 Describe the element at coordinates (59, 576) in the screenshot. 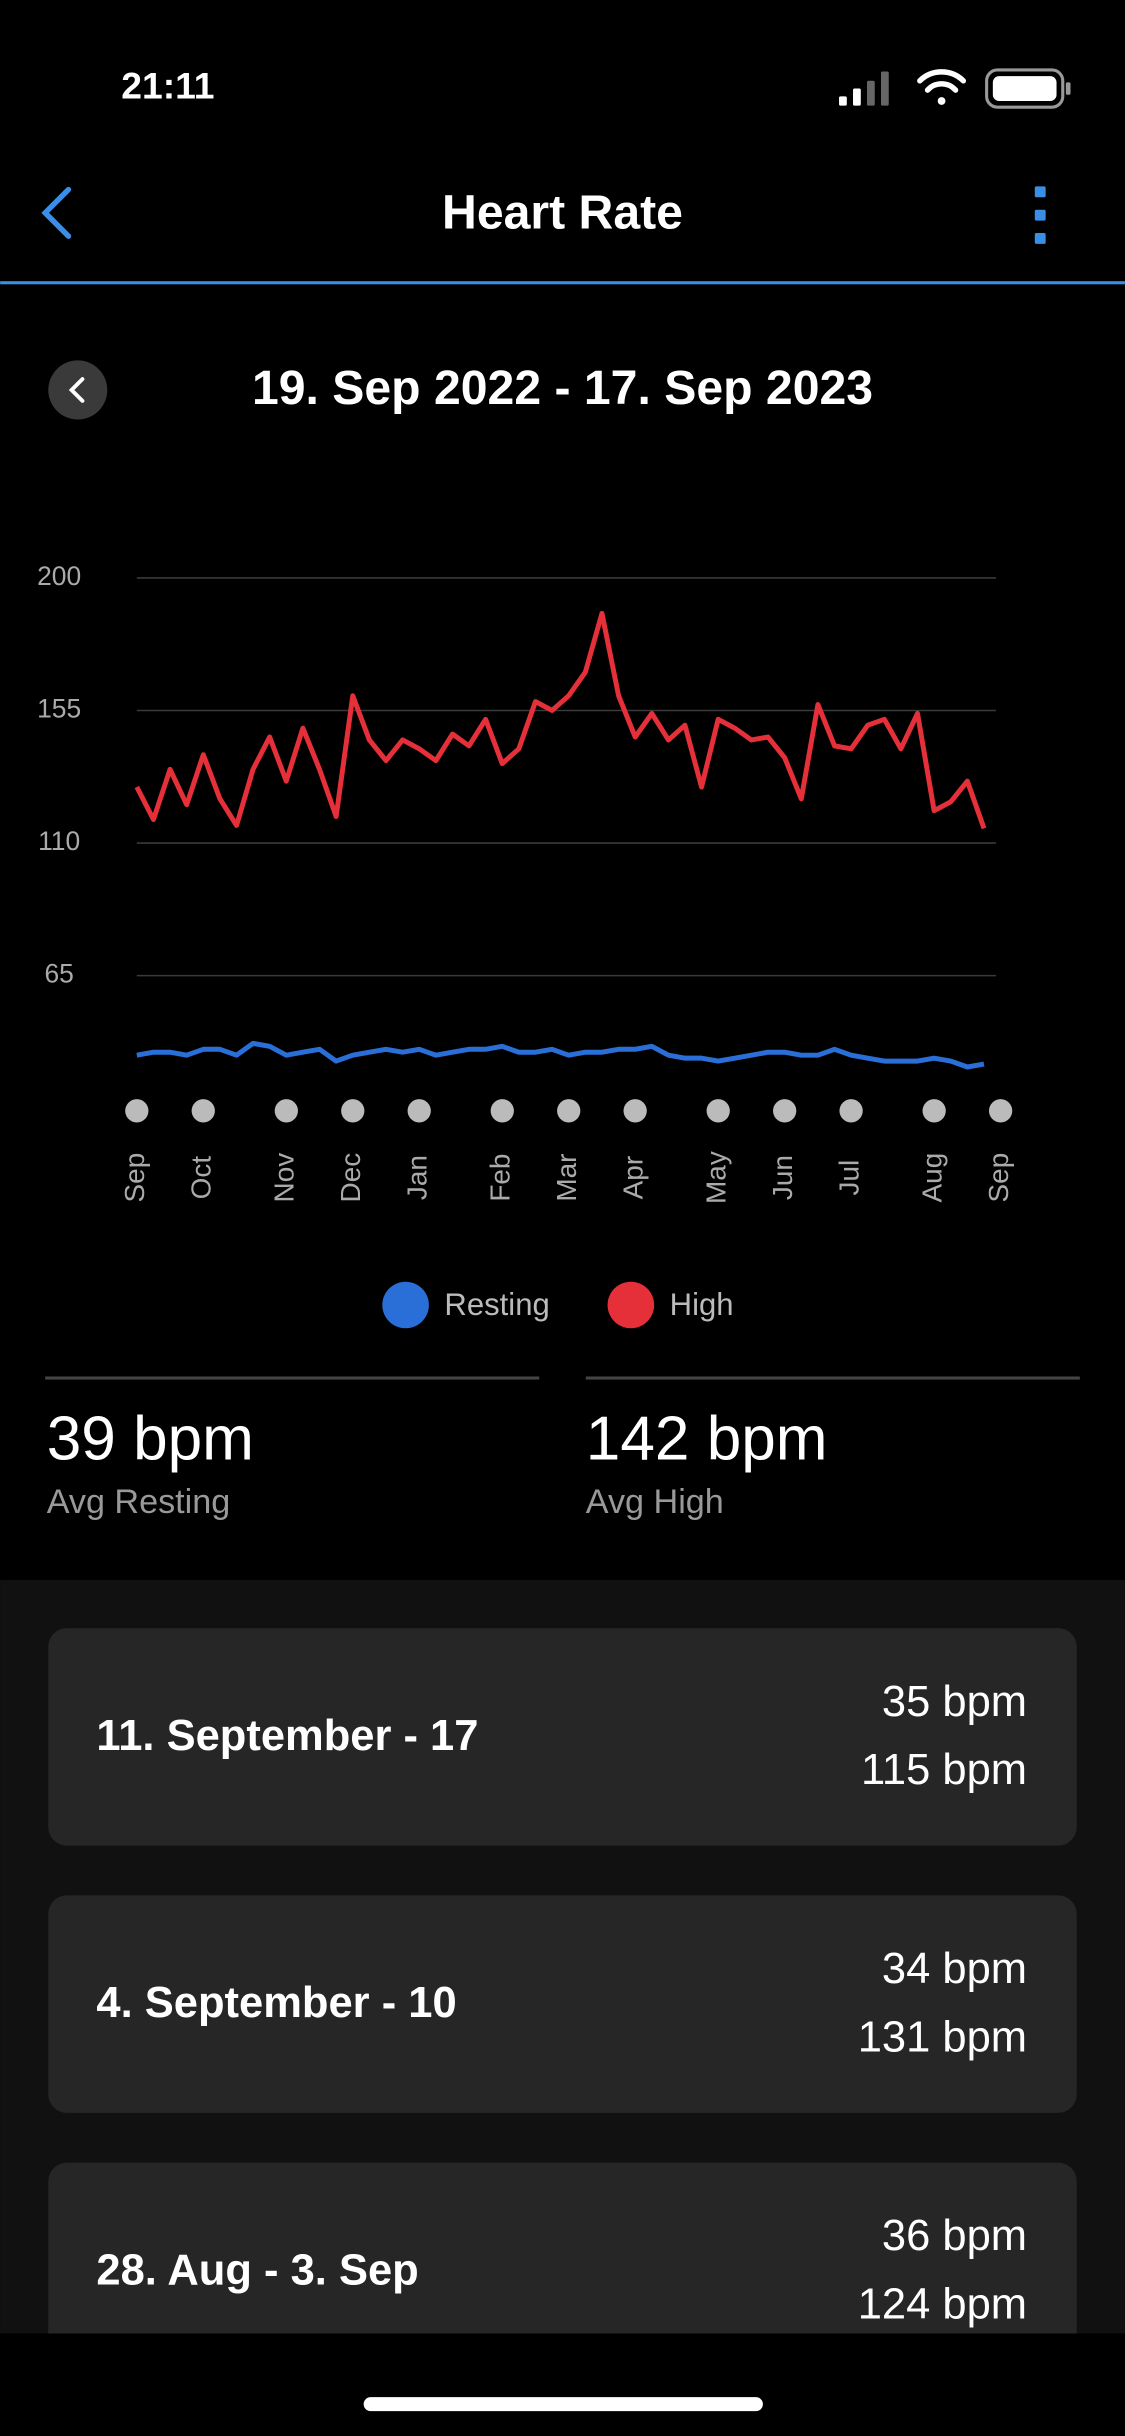

I see `y-tick-label: 200` at that location.